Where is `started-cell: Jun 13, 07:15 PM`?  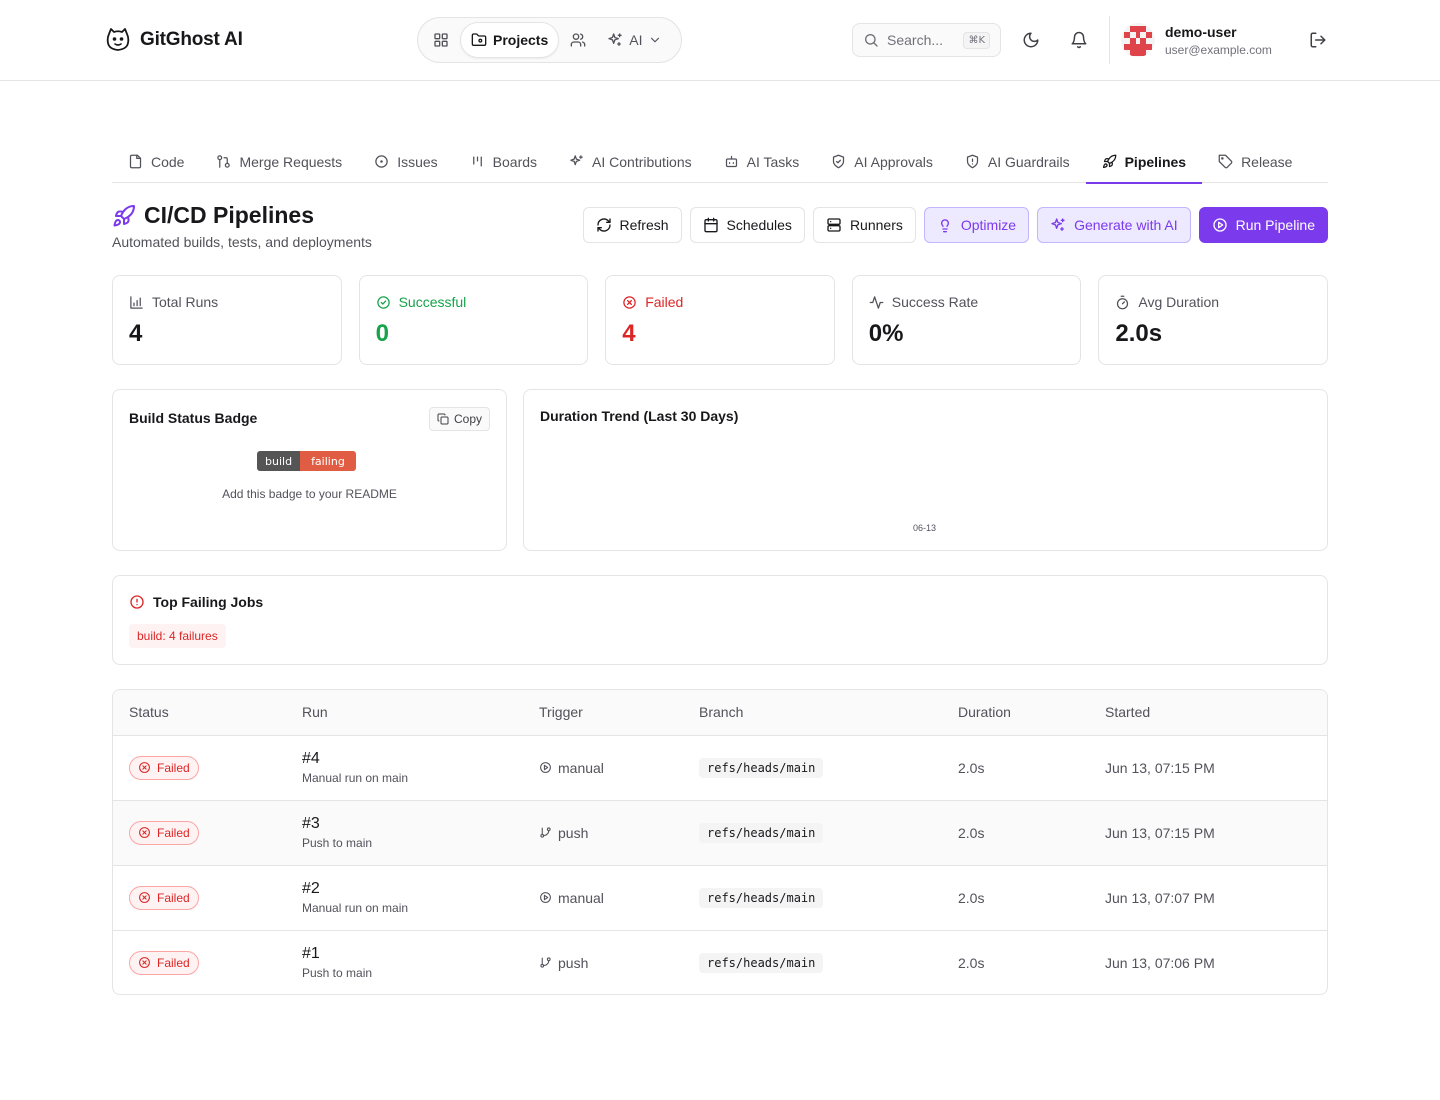 started-cell: Jun 13, 07:15 PM is located at coordinates (1208, 833).